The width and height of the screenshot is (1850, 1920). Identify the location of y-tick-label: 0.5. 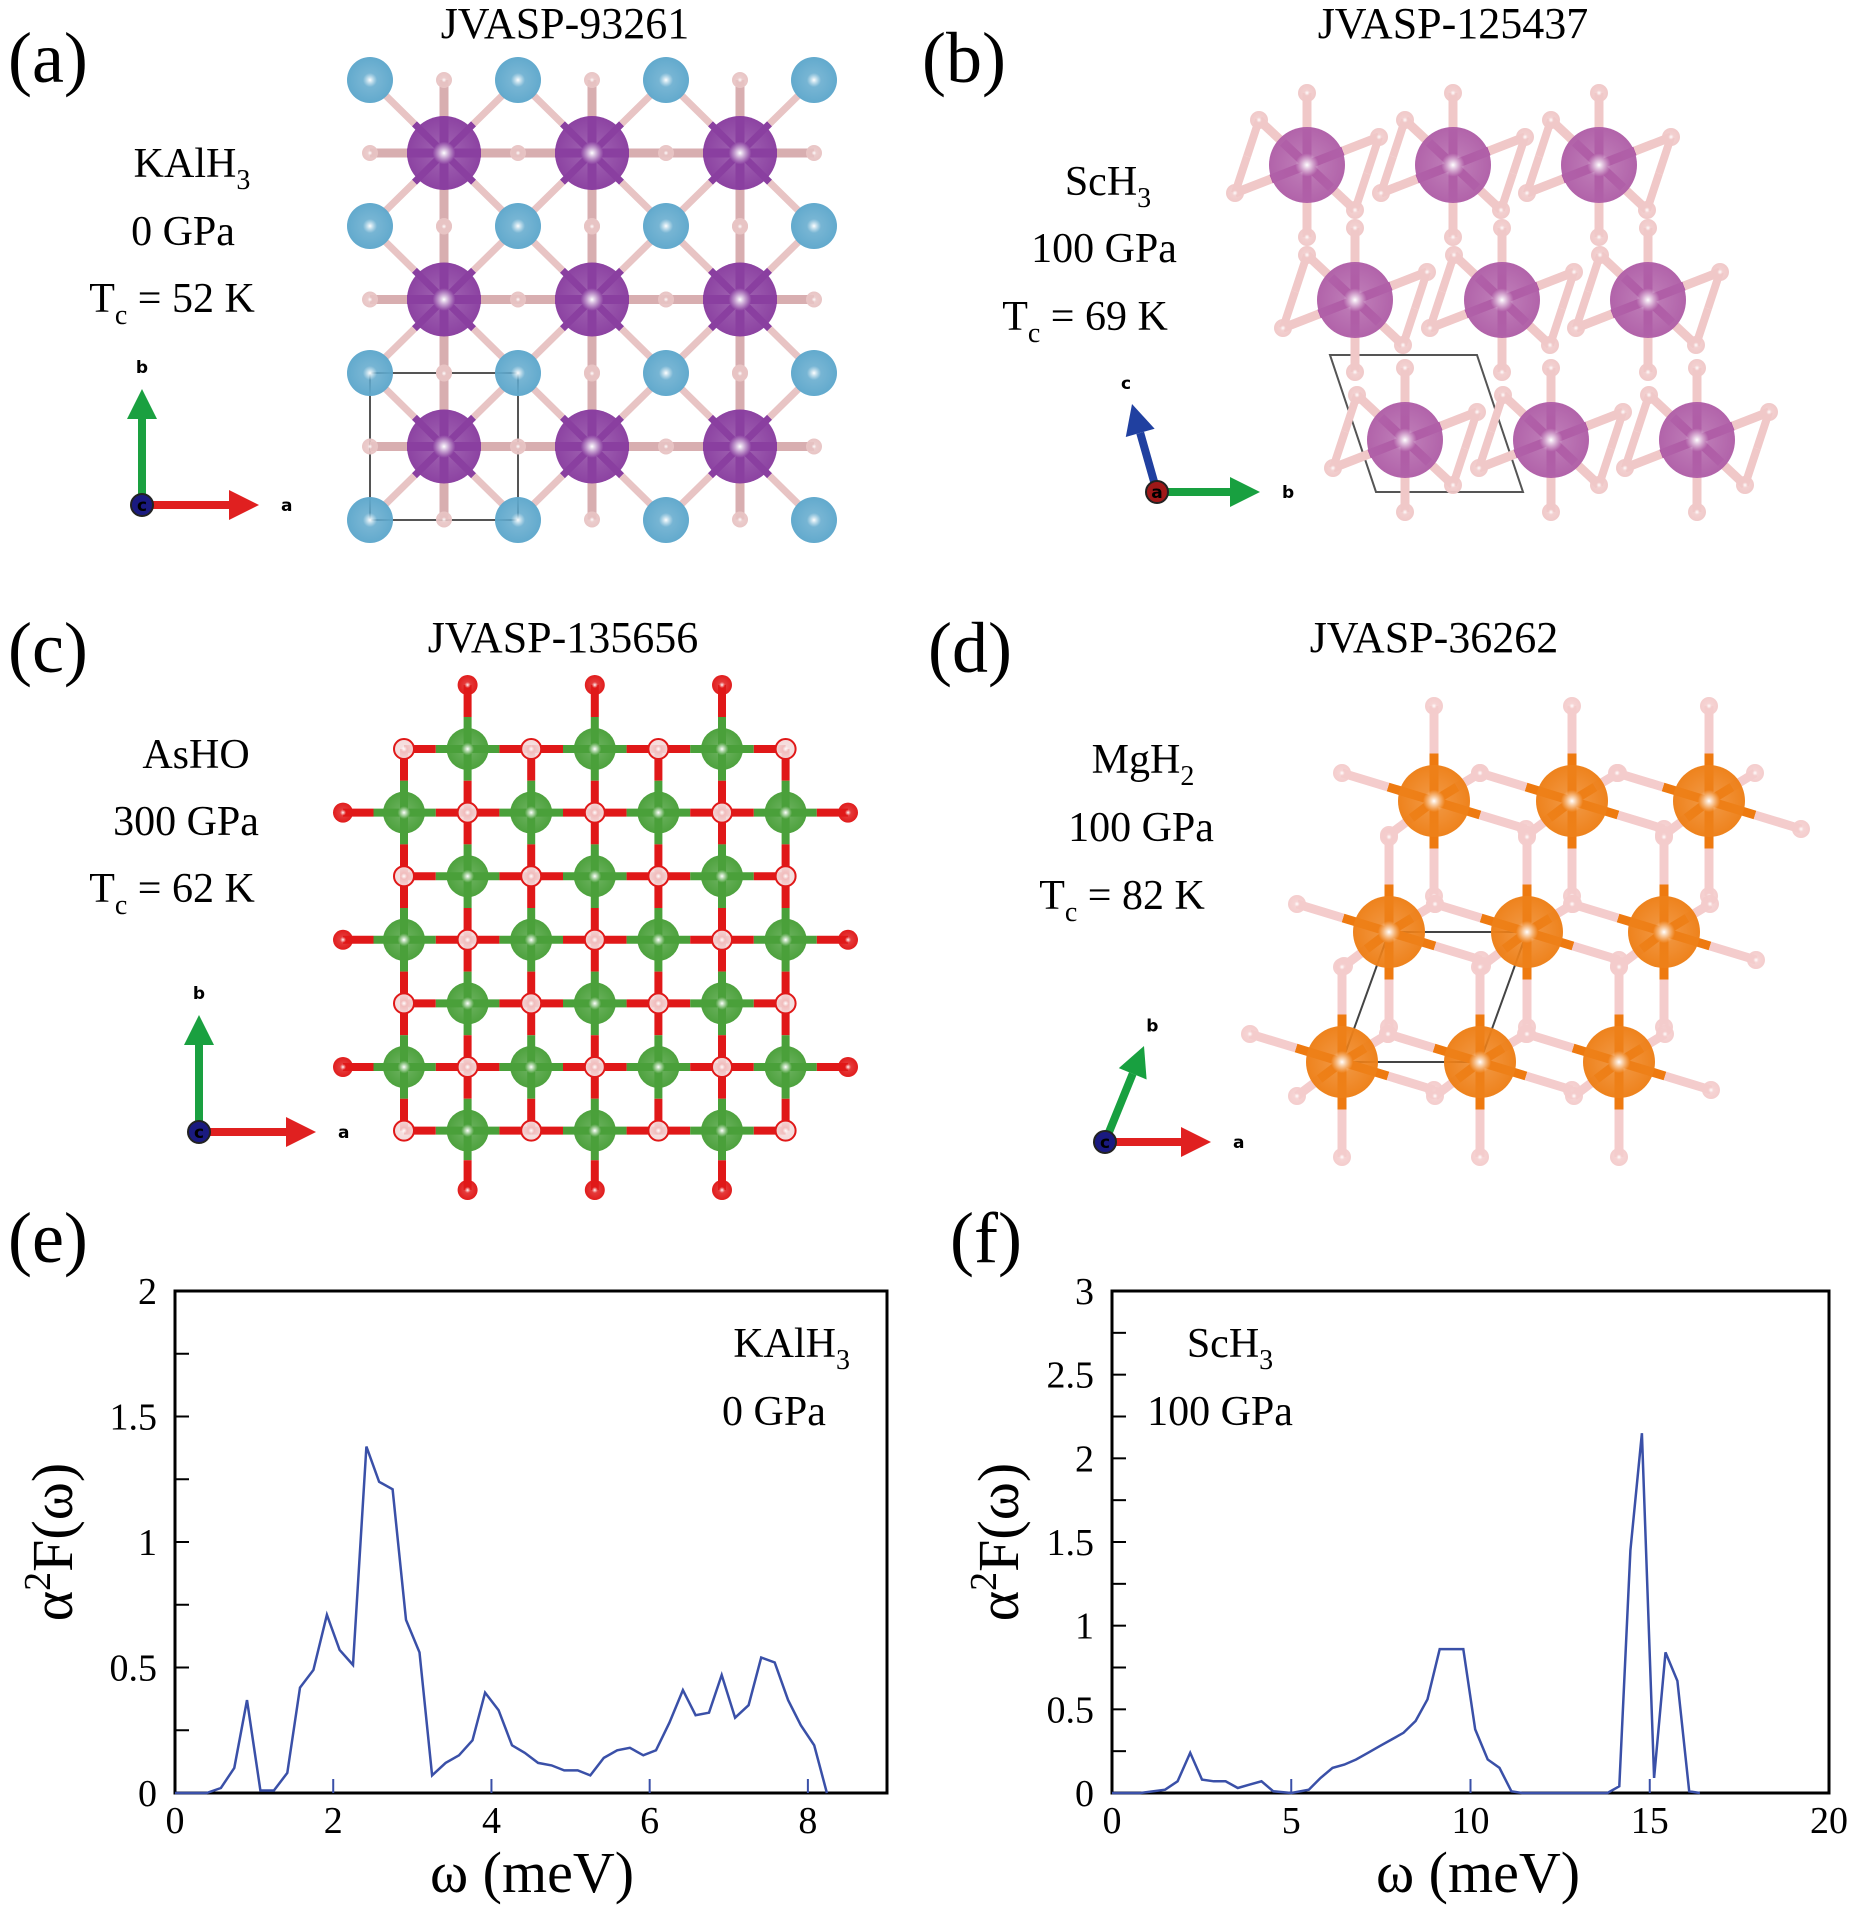
(1071, 1710).